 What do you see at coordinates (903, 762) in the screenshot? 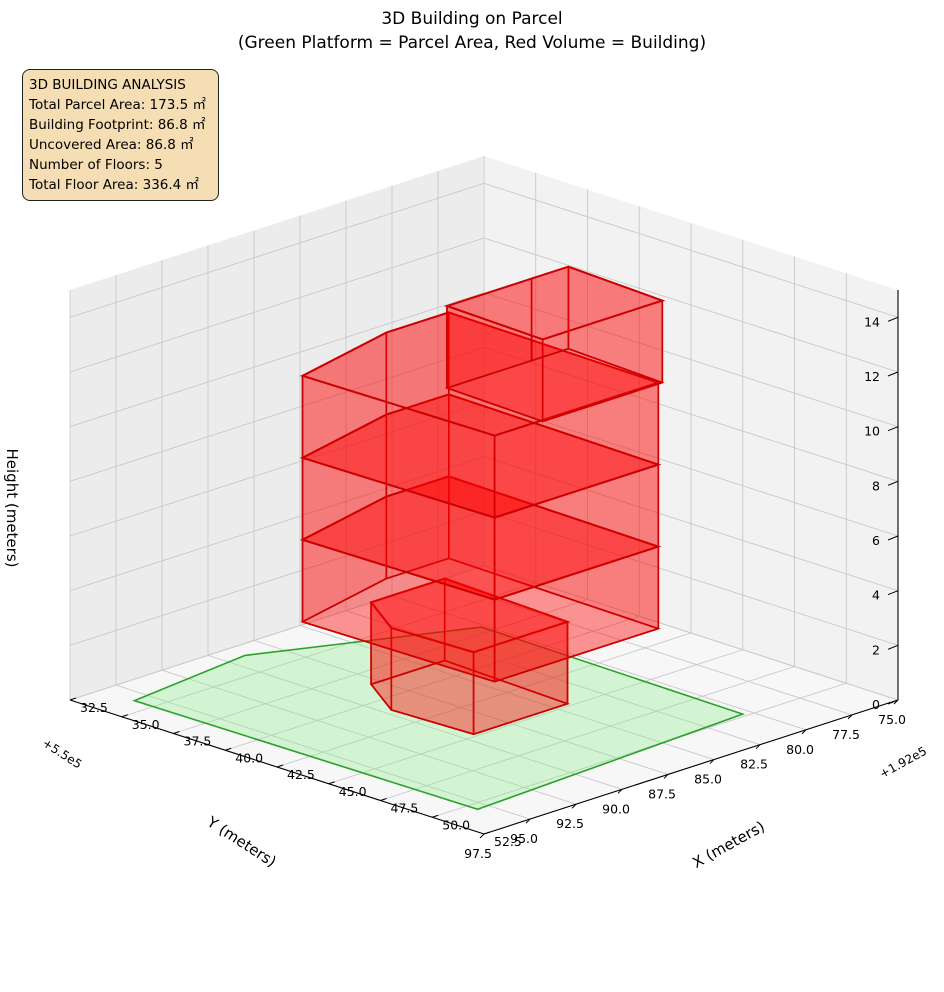
I see `x-offset-label: +1.92e5` at bounding box center [903, 762].